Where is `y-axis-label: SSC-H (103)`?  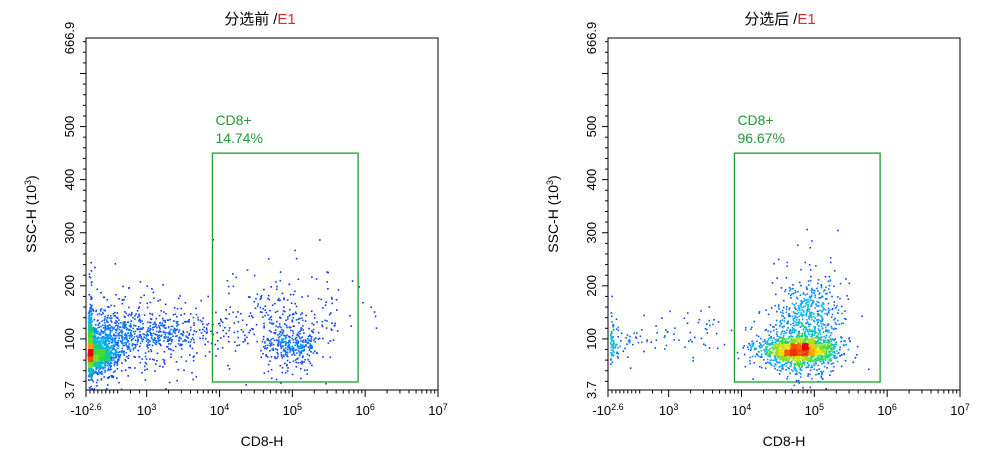 y-axis-label: SSC-H (103) is located at coordinates (31, 213).